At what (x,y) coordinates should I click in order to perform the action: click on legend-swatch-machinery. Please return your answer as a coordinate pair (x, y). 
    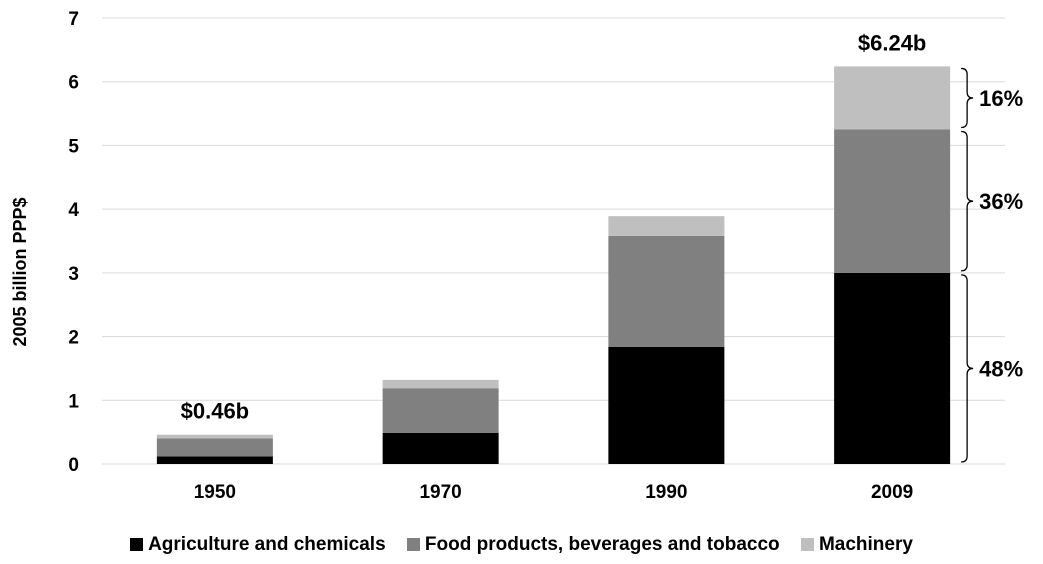
    Looking at the image, I should click on (807, 544).